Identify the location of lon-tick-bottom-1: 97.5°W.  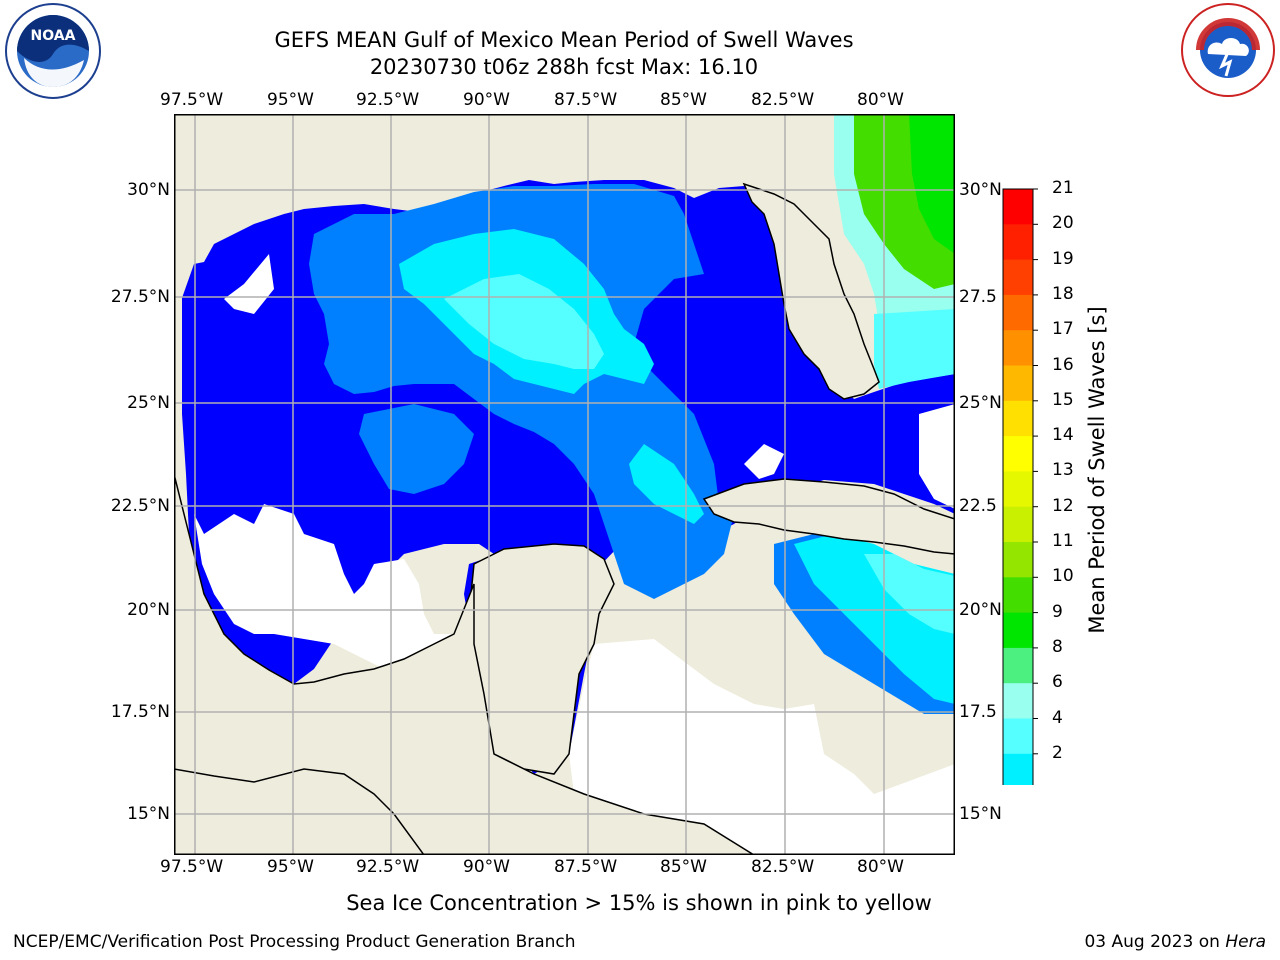
(192, 867).